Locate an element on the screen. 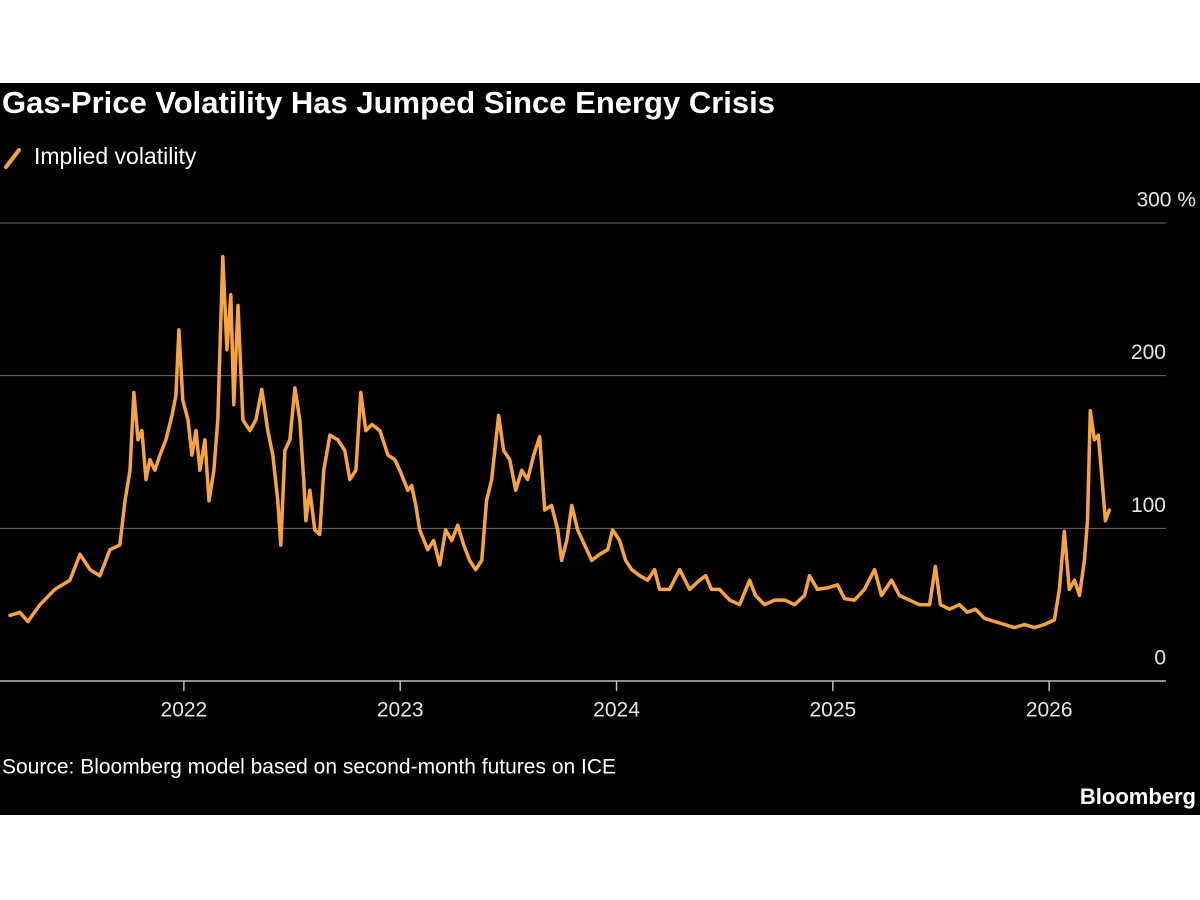  x-tick-label: 2025 is located at coordinates (832, 710).